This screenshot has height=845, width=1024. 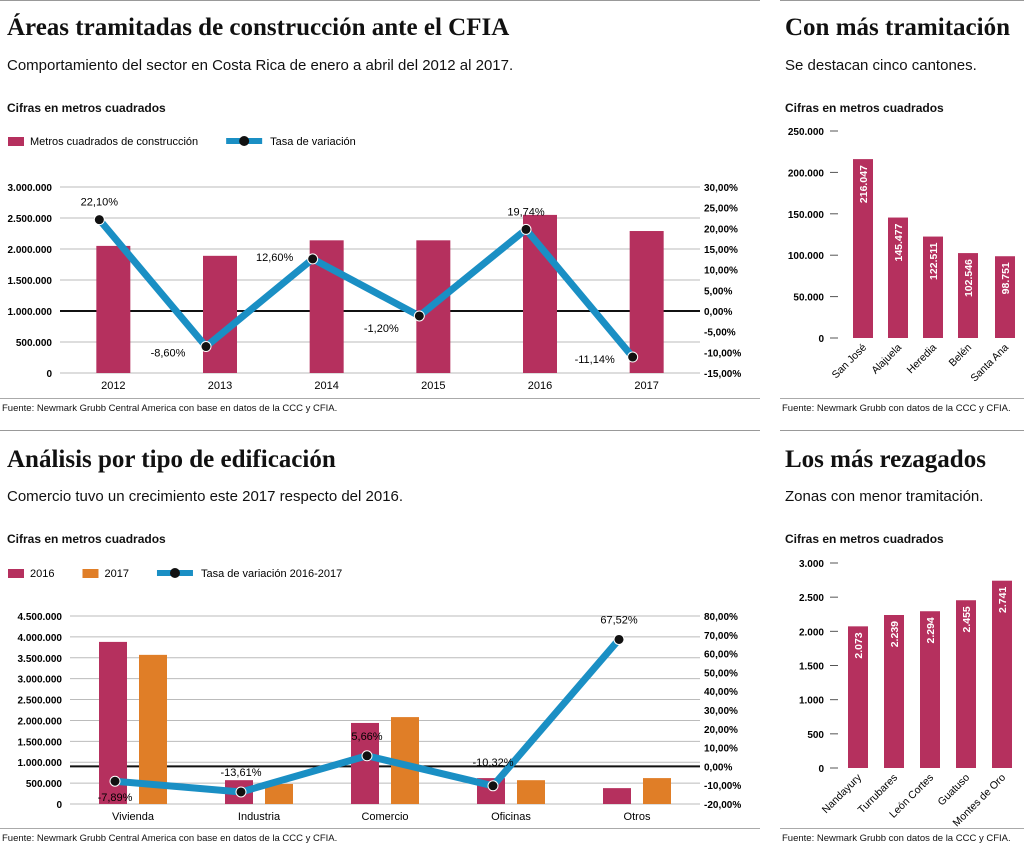 I want to click on data-label: 2.741, so click(x=1003, y=600).